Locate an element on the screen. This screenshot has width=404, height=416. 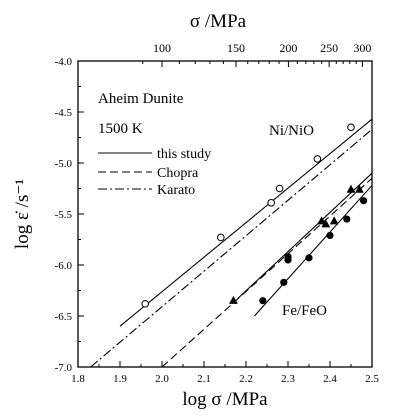
y-tick-label: -4.0 is located at coordinates (64, 62).